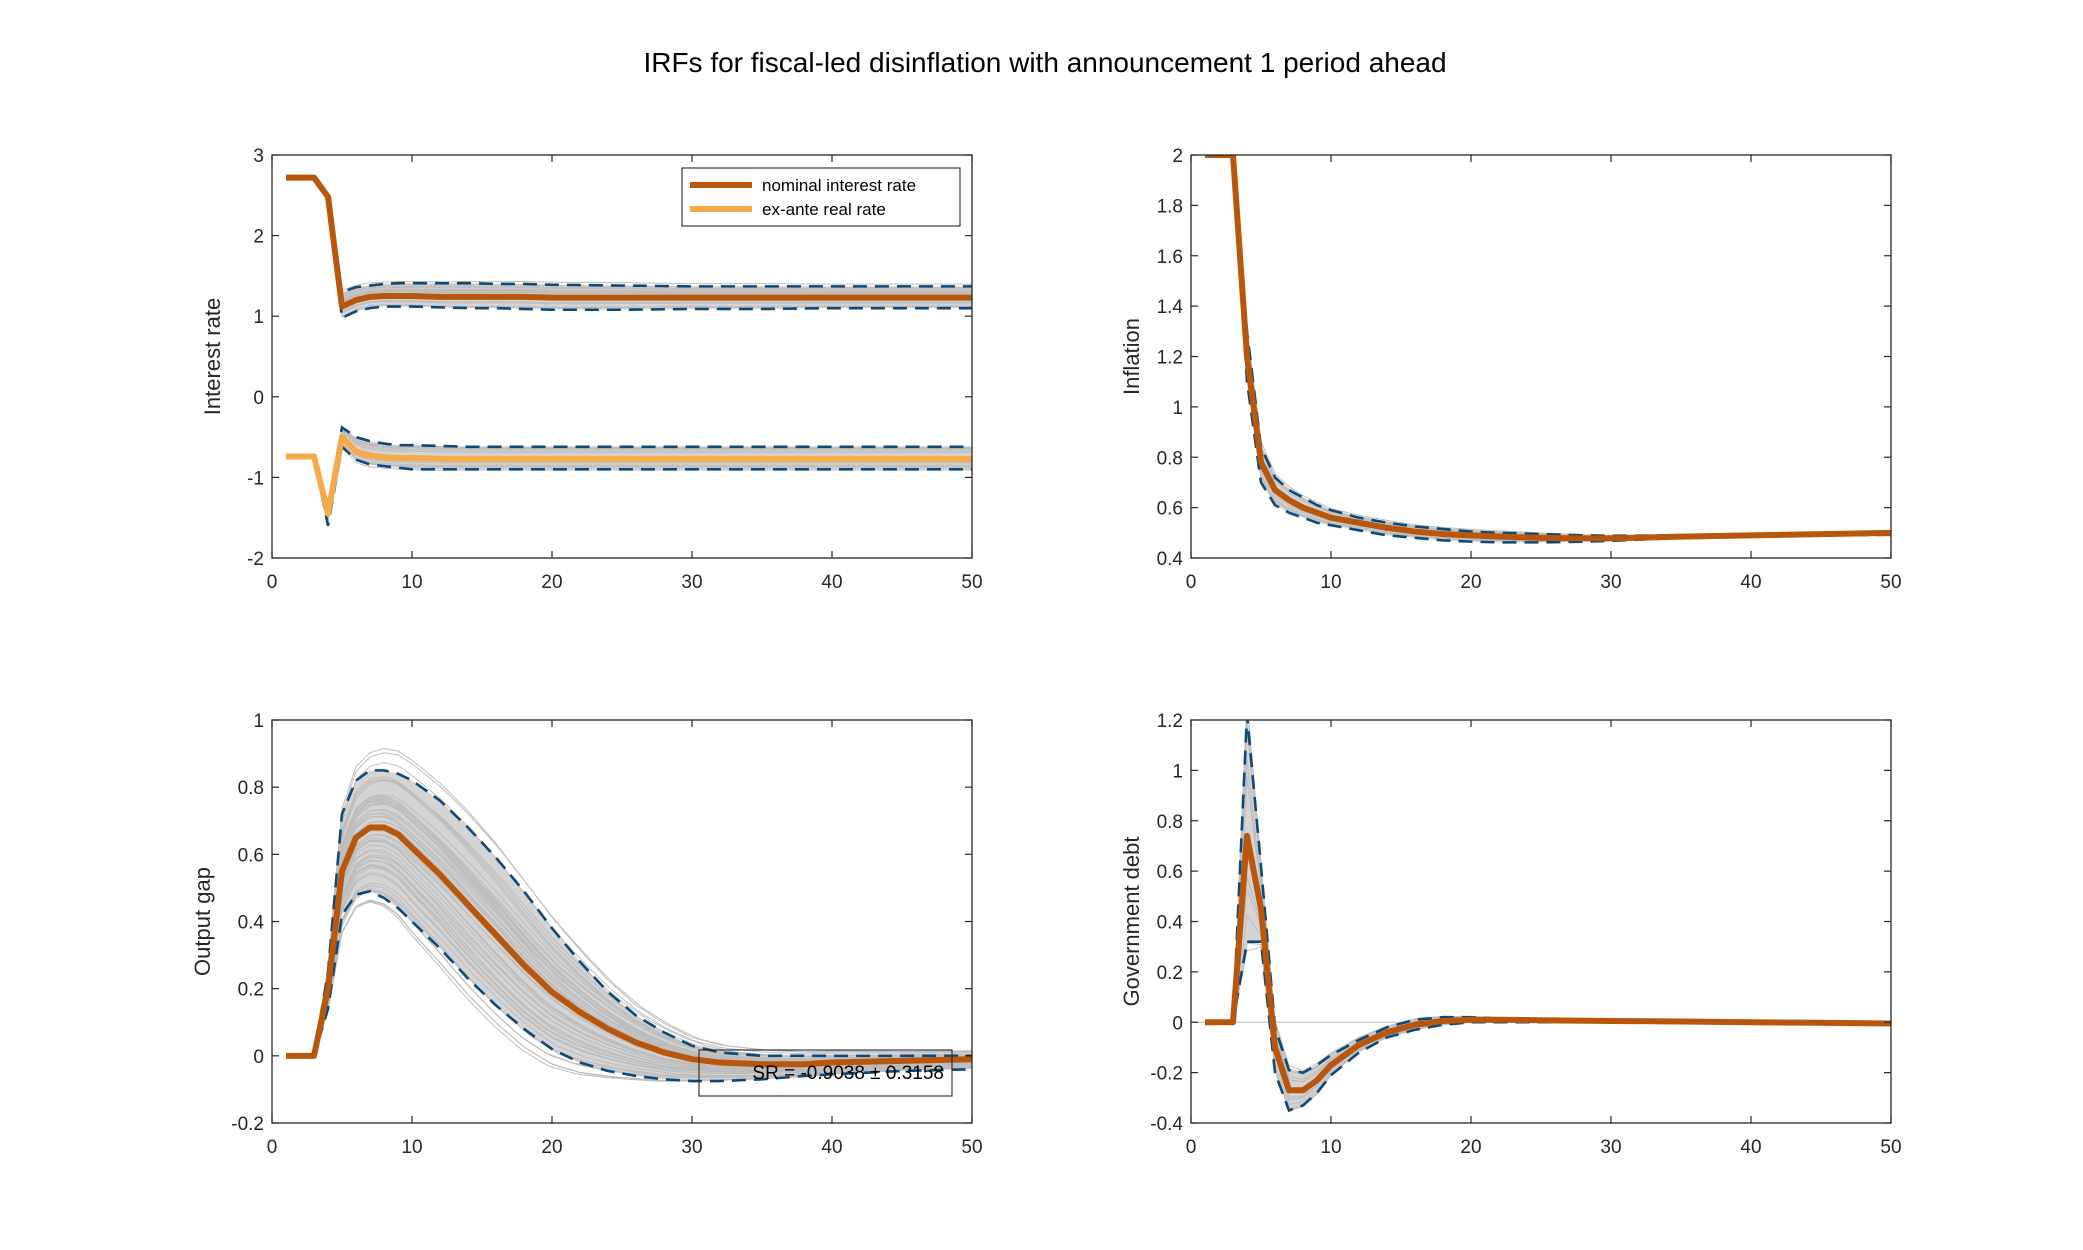  What do you see at coordinates (821, 197) in the screenshot?
I see `legend: nominal interest rate ex-ante real rate` at bounding box center [821, 197].